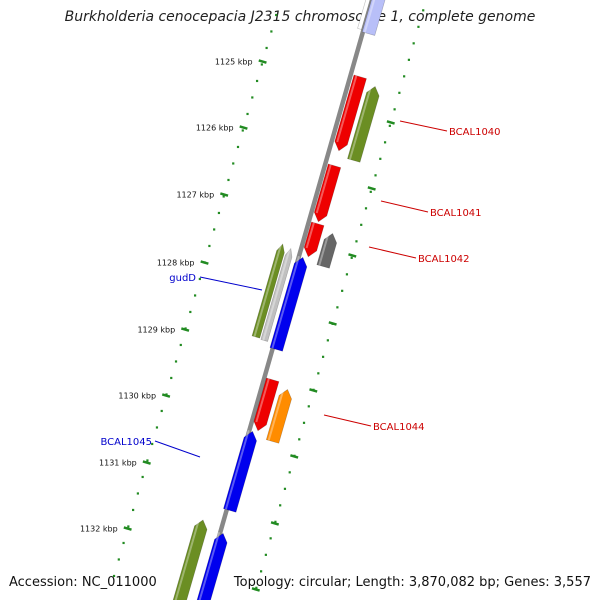  Describe the element at coordinates (182, 278) in the screenshot. I see `gene-label: gudD` at that location.